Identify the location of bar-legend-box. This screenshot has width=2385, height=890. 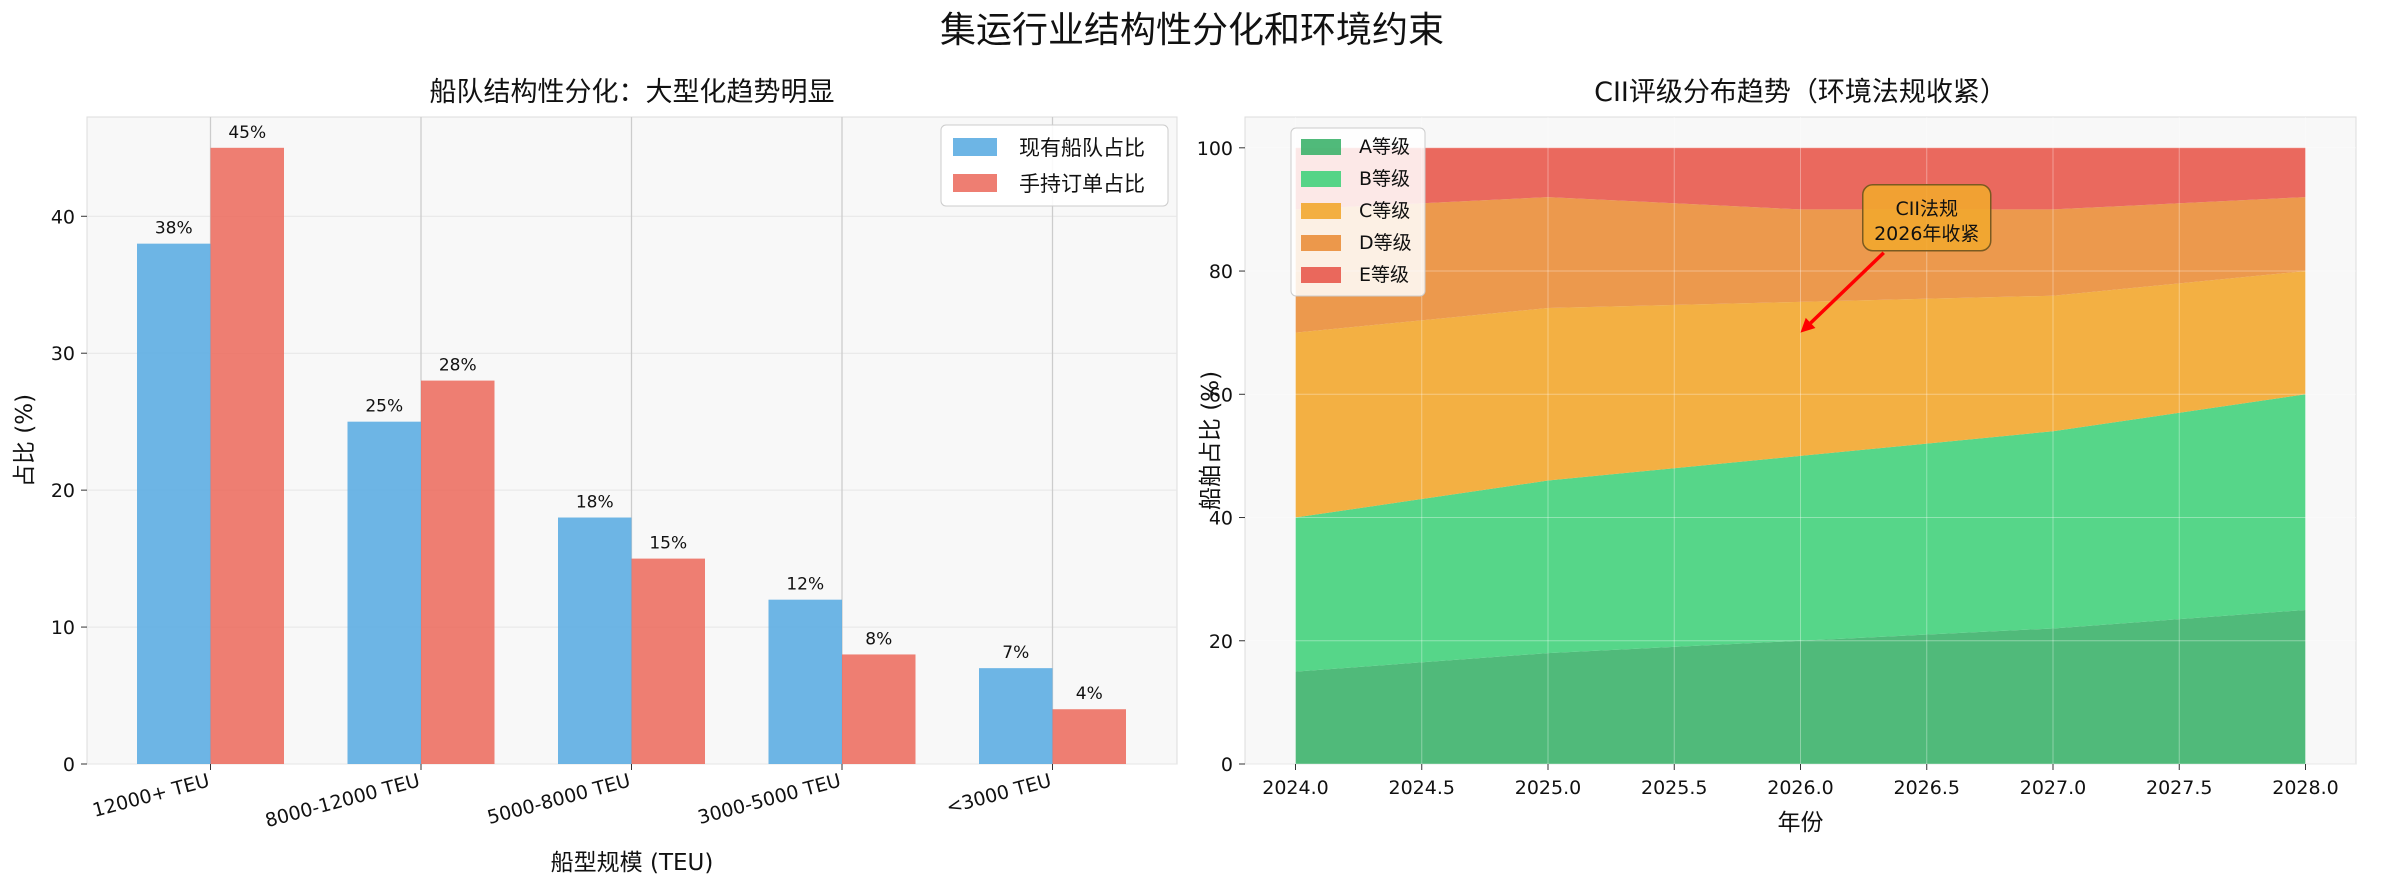
(1054, 165).